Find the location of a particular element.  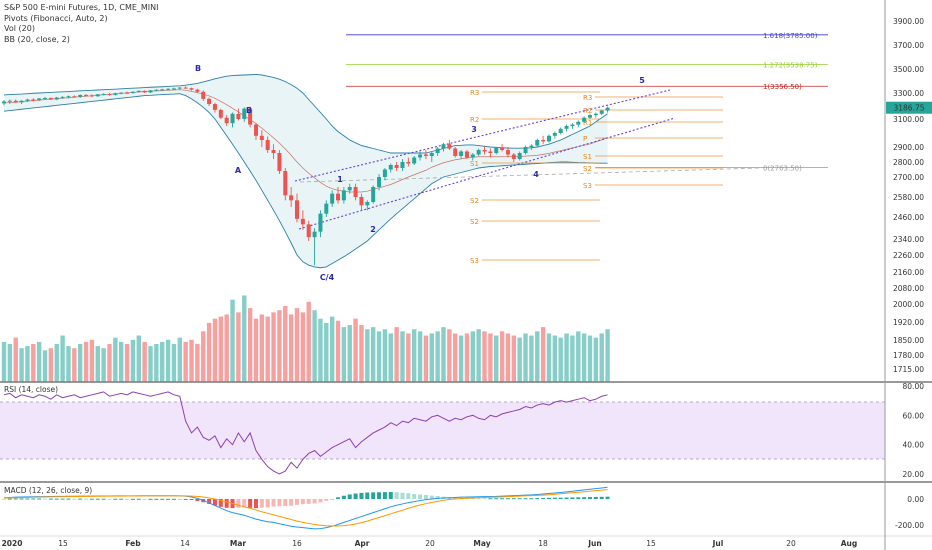

time-tick-label: Apr is located at coordinates (362, 543).